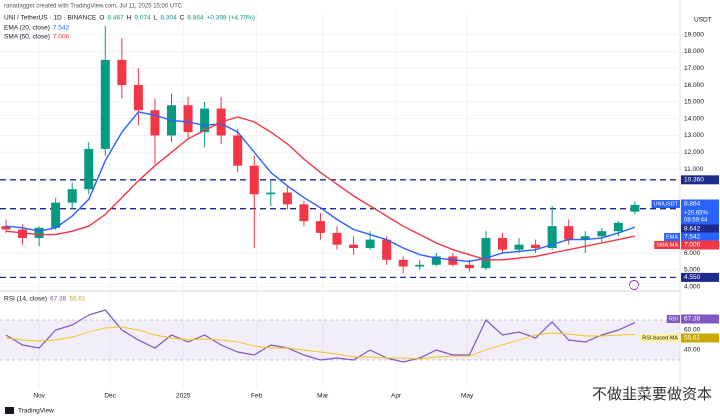  Describe the element at coordinates (694, 152) in the screenshot. I see `y-tick-label: 12.000` at that location.